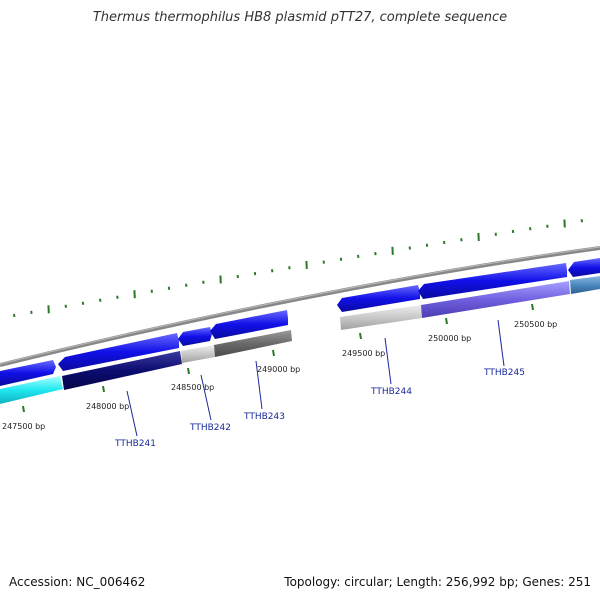 The image size is (600, 600). Describe the element at coordinates (391, 392) in the screenshot. I see `gene-label-tthb244: TTHB244` at that location.